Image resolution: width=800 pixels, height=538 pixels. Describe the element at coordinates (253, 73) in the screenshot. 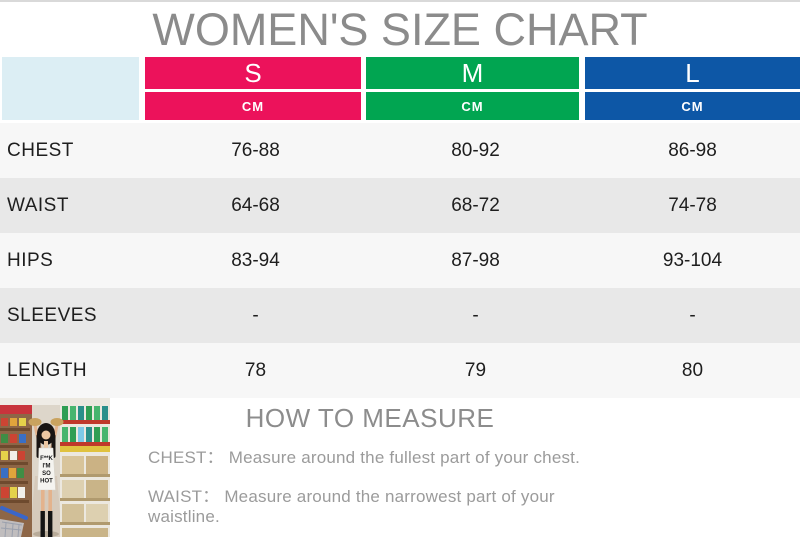

I see `size-header-s: S` at that location.